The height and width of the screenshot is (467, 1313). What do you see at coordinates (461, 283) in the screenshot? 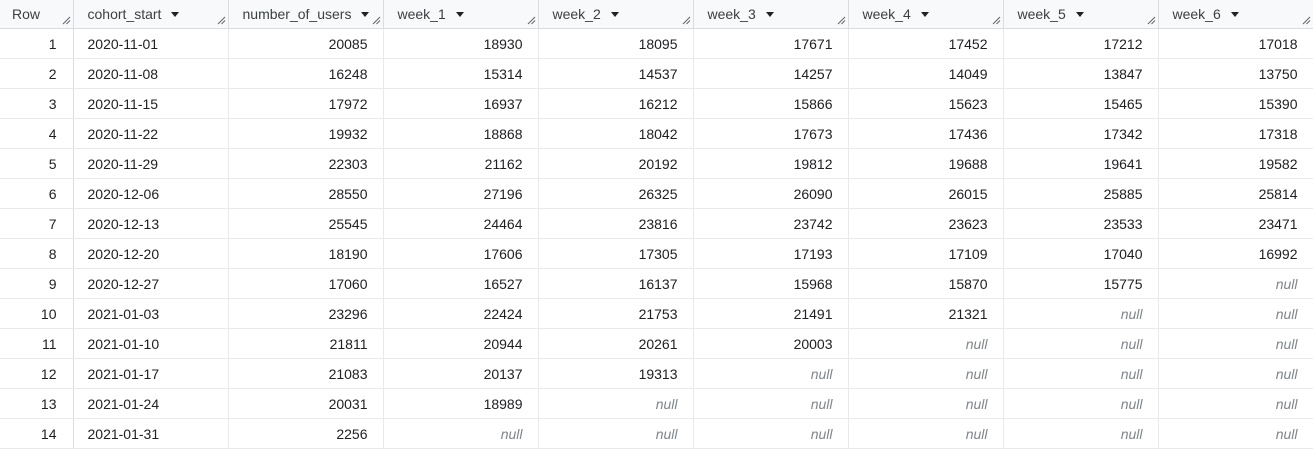
I see `cell-week-1: 16527` at bounding box center [461, 283].